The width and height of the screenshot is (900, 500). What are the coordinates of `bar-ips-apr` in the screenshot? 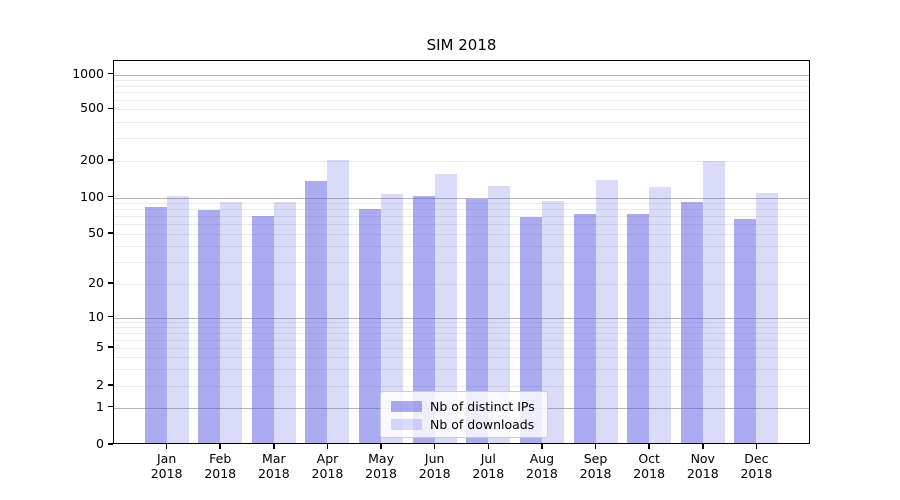 It's located at (316, 312).